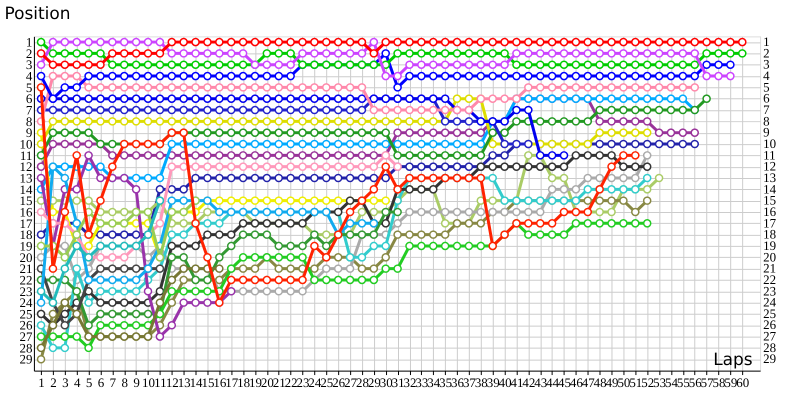 This screenshot has height=400, width=800. What do you see at coordinates (255, 382) in the screenshot?
I see `x-tick-label: 19` at bounding box center [255, 382].